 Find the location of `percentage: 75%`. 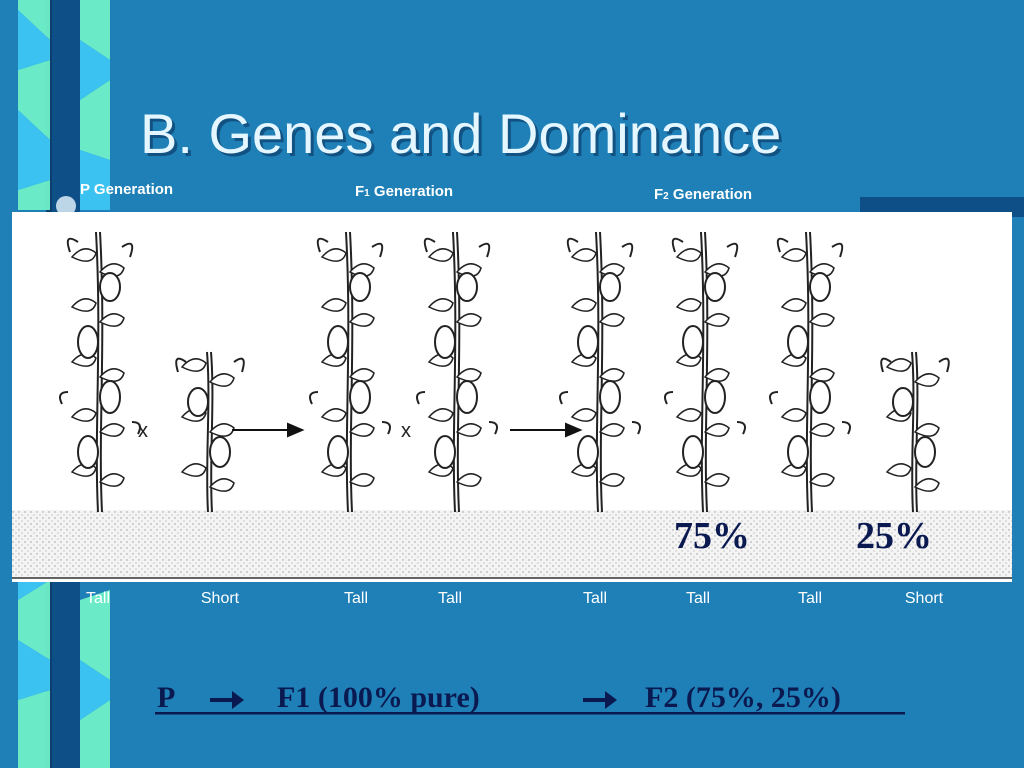

percentage: 75% is located at coordinates (712, 536).